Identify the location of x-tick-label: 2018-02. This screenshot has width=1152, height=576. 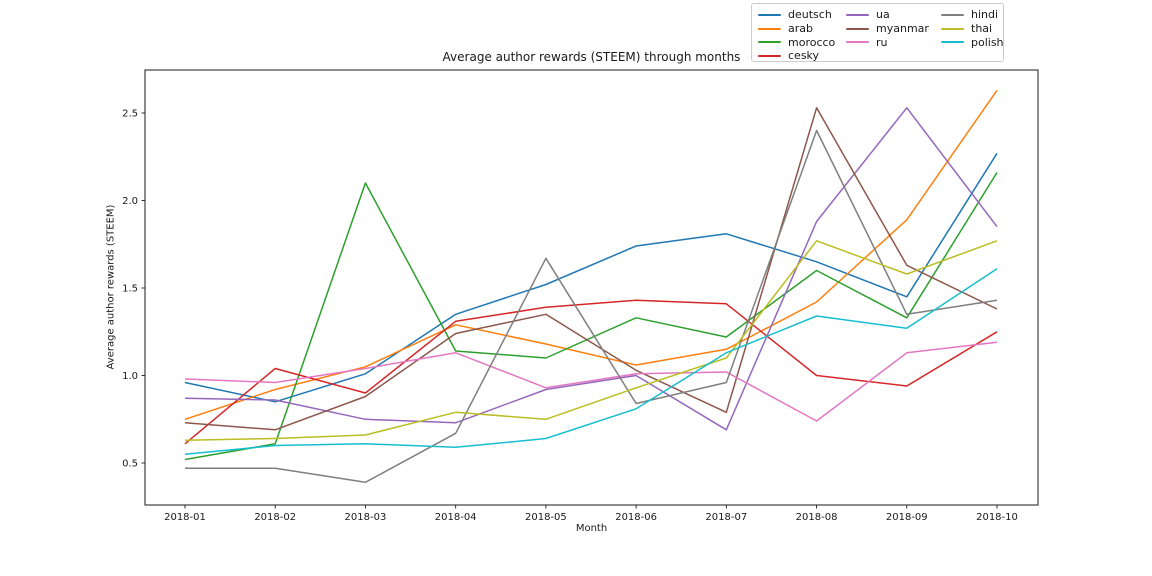
(275, 517).